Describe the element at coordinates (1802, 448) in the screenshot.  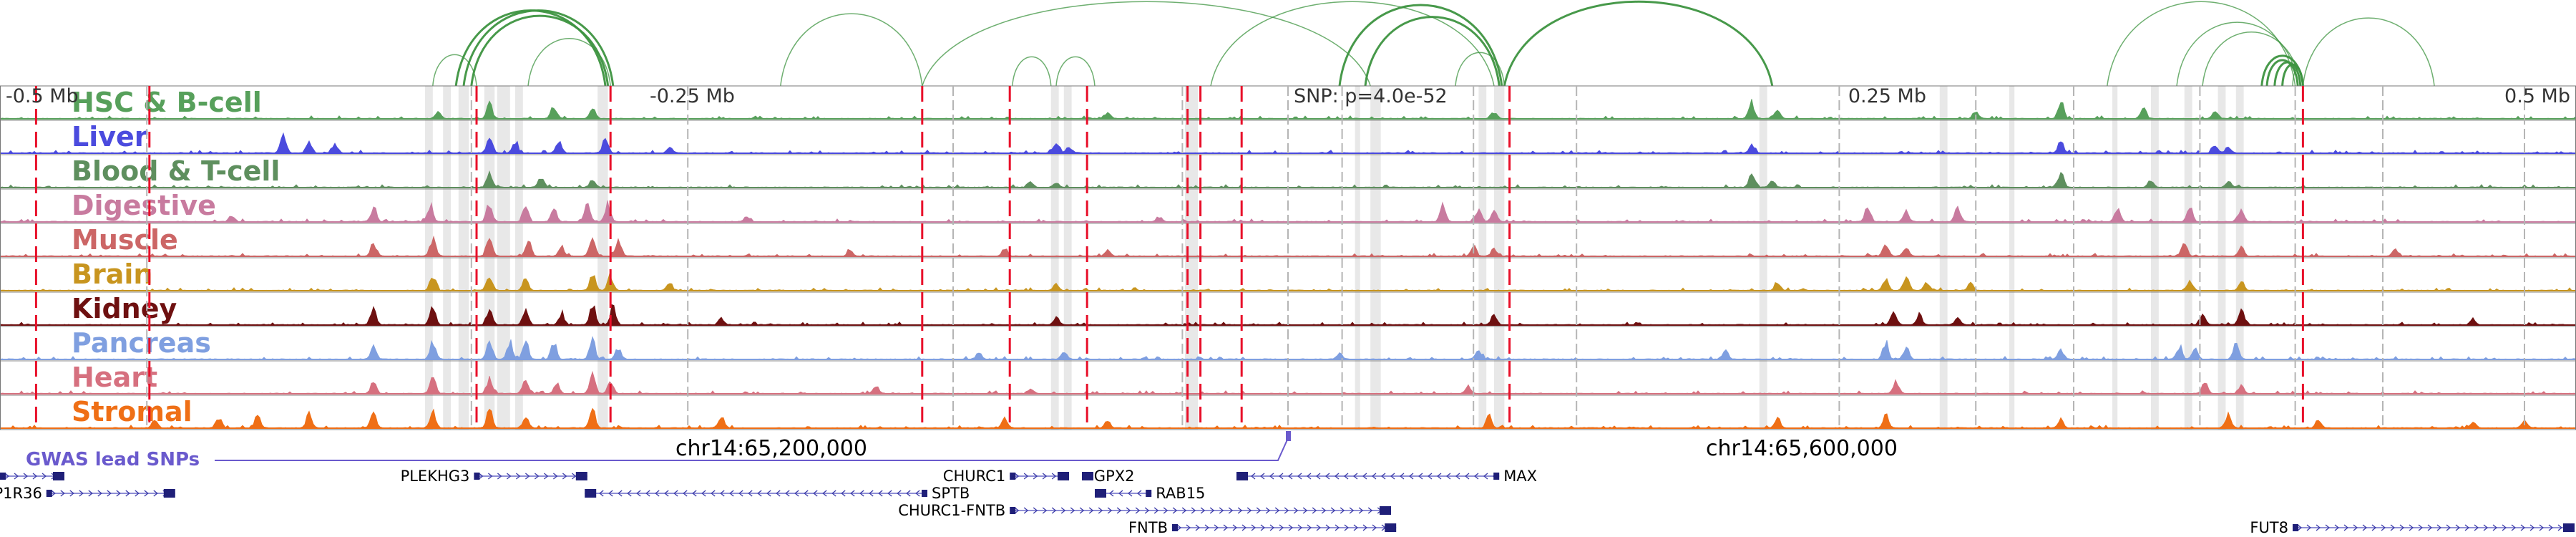
I see `coordinate-label: chr14:65,600,000` at that location.